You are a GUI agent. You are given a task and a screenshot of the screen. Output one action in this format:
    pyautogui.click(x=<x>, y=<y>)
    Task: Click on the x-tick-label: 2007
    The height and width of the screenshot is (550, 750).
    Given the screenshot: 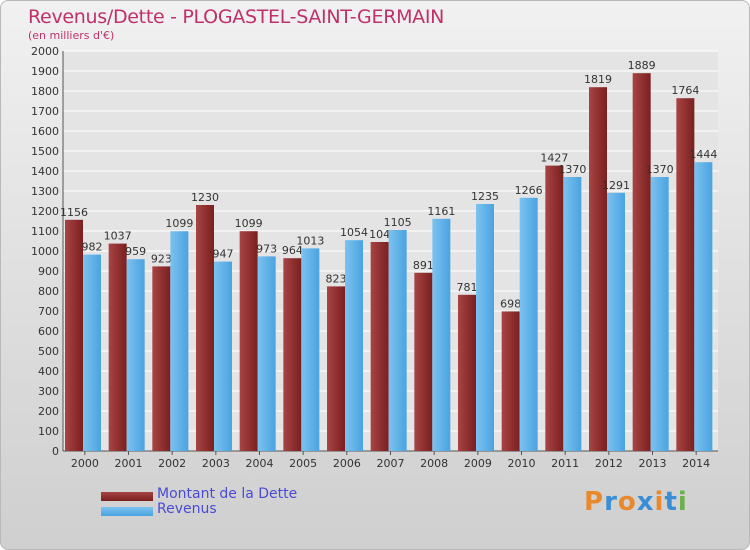 What is the action you would take?
    pyautogui.click(x=391, y=463)
    